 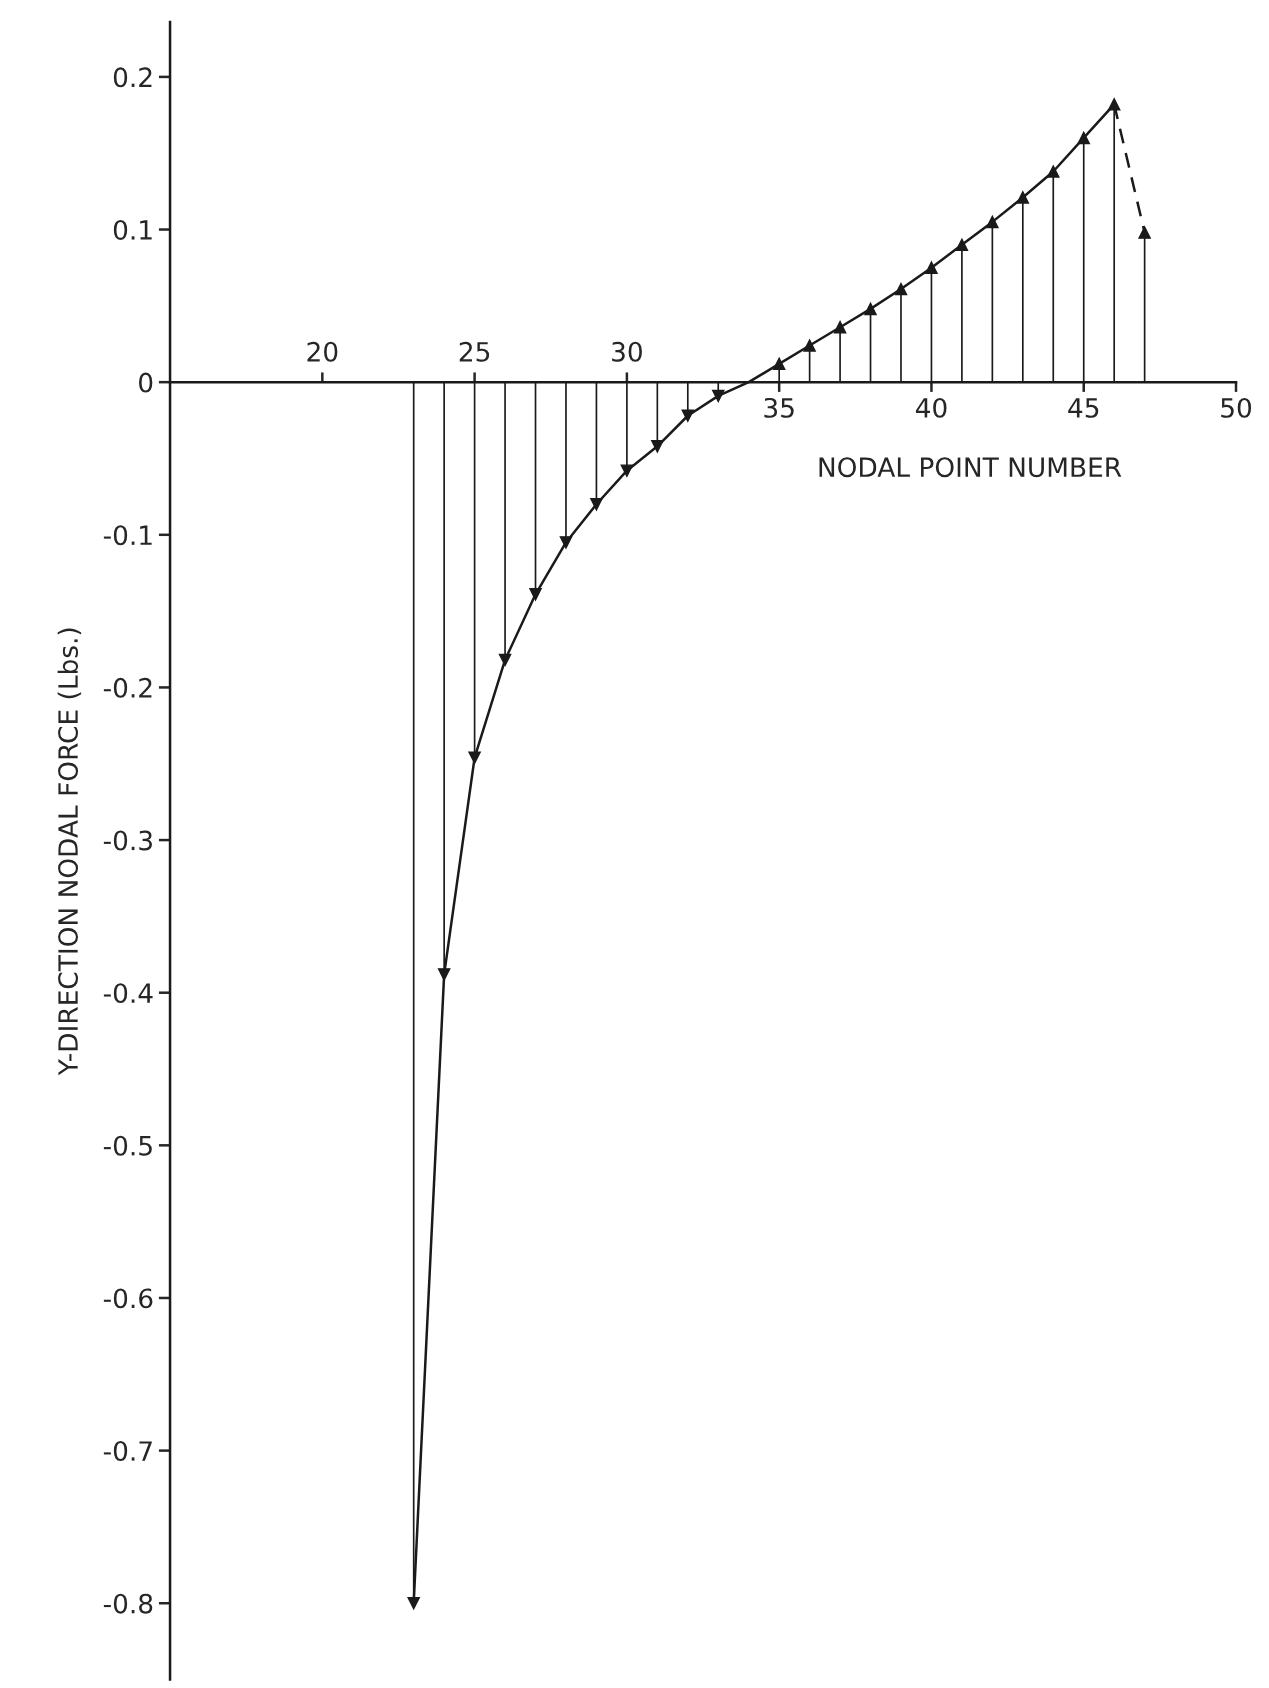 What do you see at coordinates (128, 1298) in the screenshot?
I see `y-tick-label: -0.6` at bounding box center [128, 1298].